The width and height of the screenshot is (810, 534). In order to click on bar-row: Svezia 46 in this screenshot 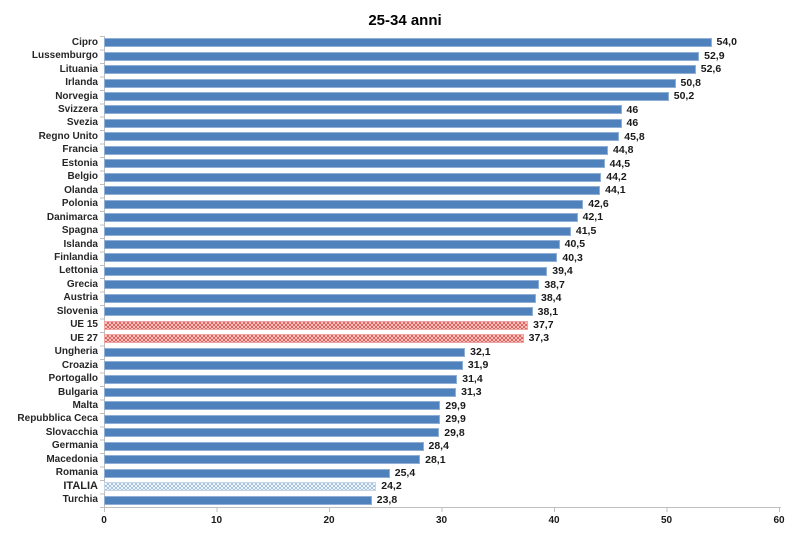, I will do `click(405, 123)`.